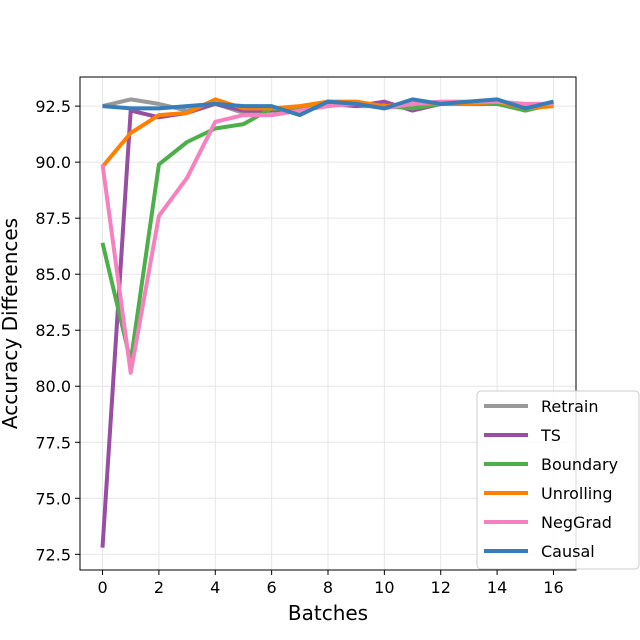  I want to click on y-axis-ticks: 72.5 75.0 77.5 80.0 82.5 85.0 87.5 90.0 92.5, so click(57, 330).